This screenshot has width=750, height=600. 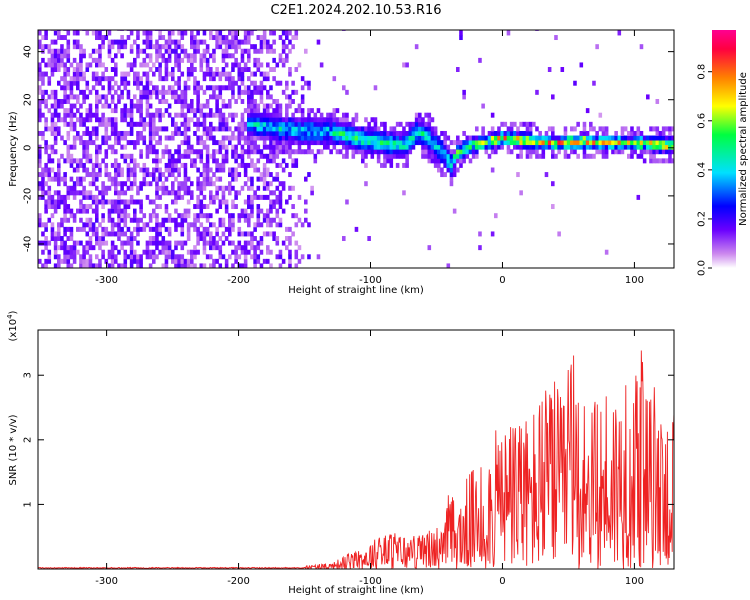 What do you see at coordinates (702, 170) in the screenshot?
I see `colorbar-tick-label: 0.4` at bounding box center [702, 170].